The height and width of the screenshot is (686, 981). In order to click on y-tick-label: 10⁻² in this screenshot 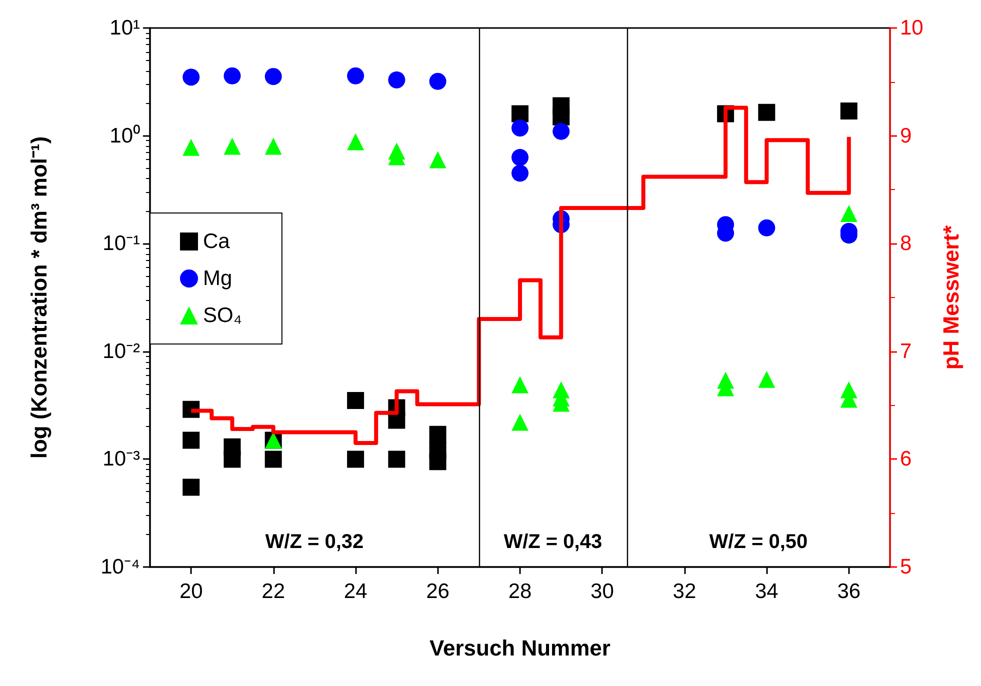, I will do `click(121, 351)`.